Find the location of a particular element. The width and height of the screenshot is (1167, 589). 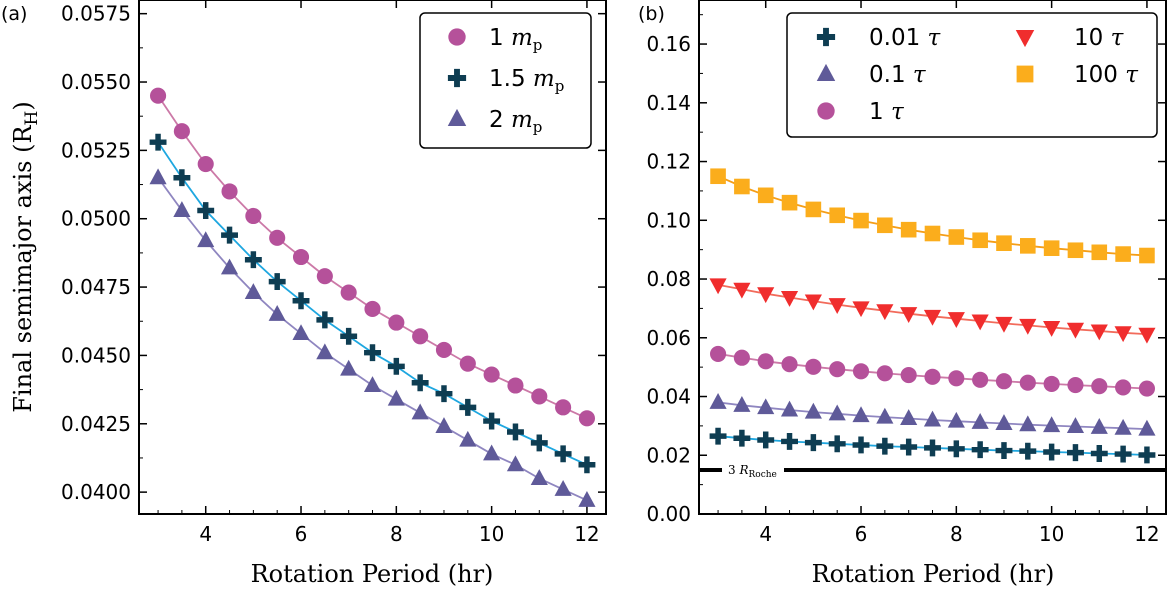

panel-b-legend: 0.01 τ 0.1 τ 1 τ 10 τ 100 τ is located at coordinates (972, 75).